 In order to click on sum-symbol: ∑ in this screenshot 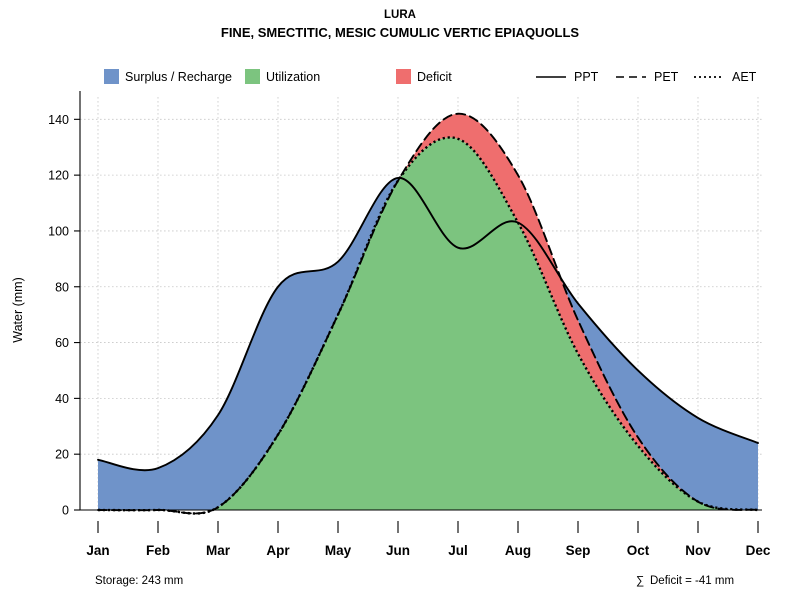, I will do `click(640, 581)`.